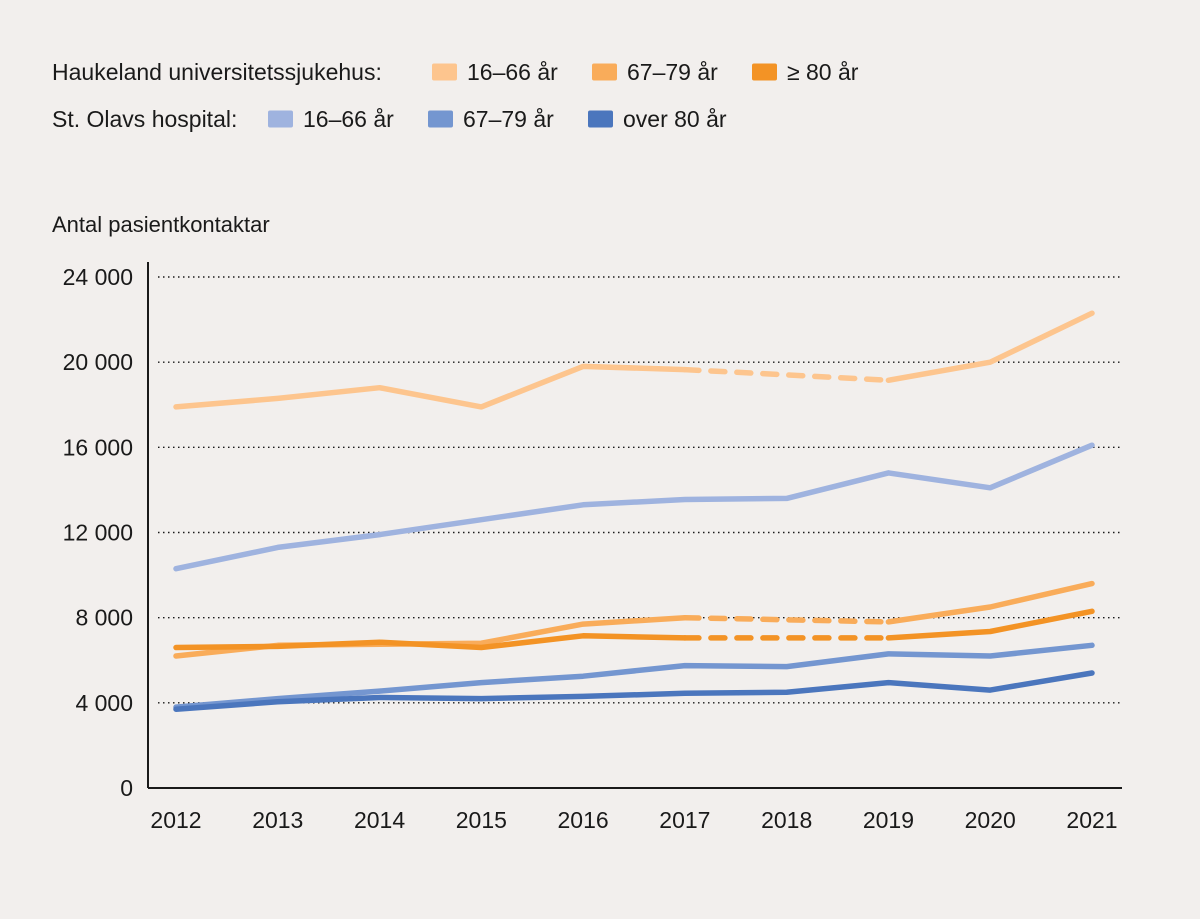  Describe the element at coordinates (126, 788) in the screenshot. I see `y-tick-label: 0` at that location.